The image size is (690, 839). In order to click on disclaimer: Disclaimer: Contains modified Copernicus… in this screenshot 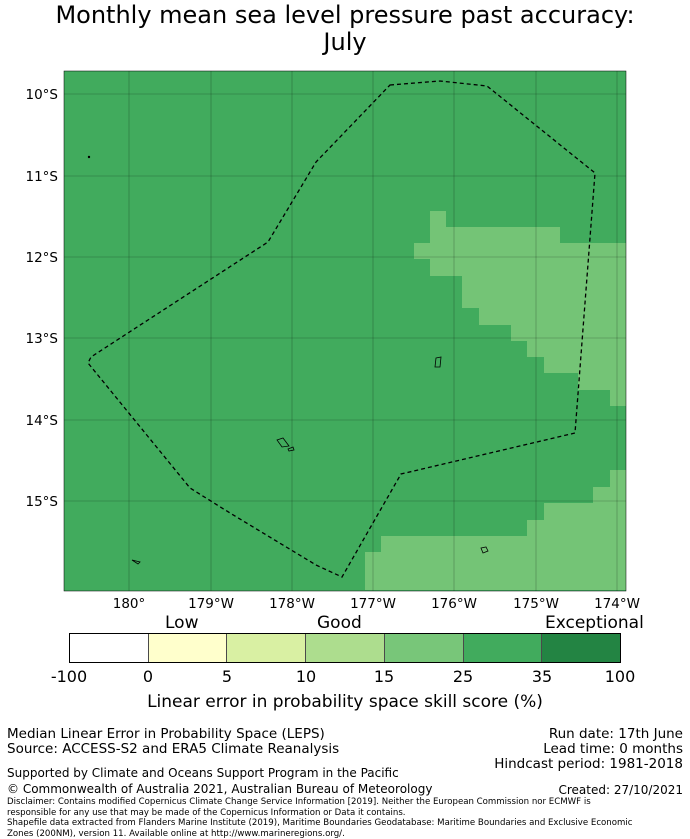, I will do `click(346, 818)`.